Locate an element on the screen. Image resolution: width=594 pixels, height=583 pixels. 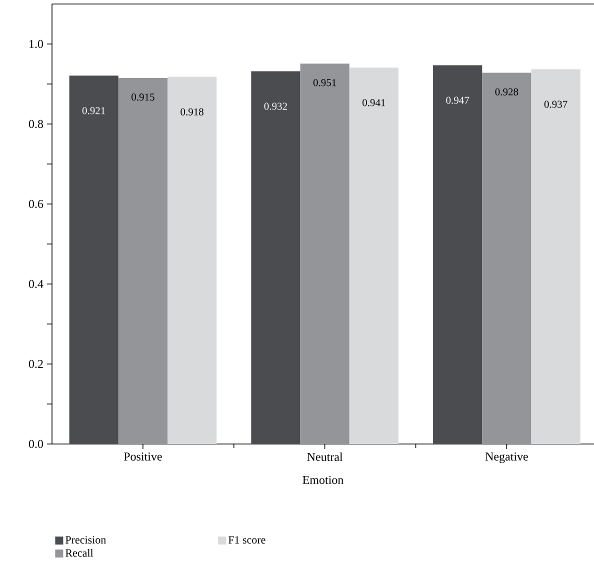
legend-label: Recall is located at coordinates (80, 552).